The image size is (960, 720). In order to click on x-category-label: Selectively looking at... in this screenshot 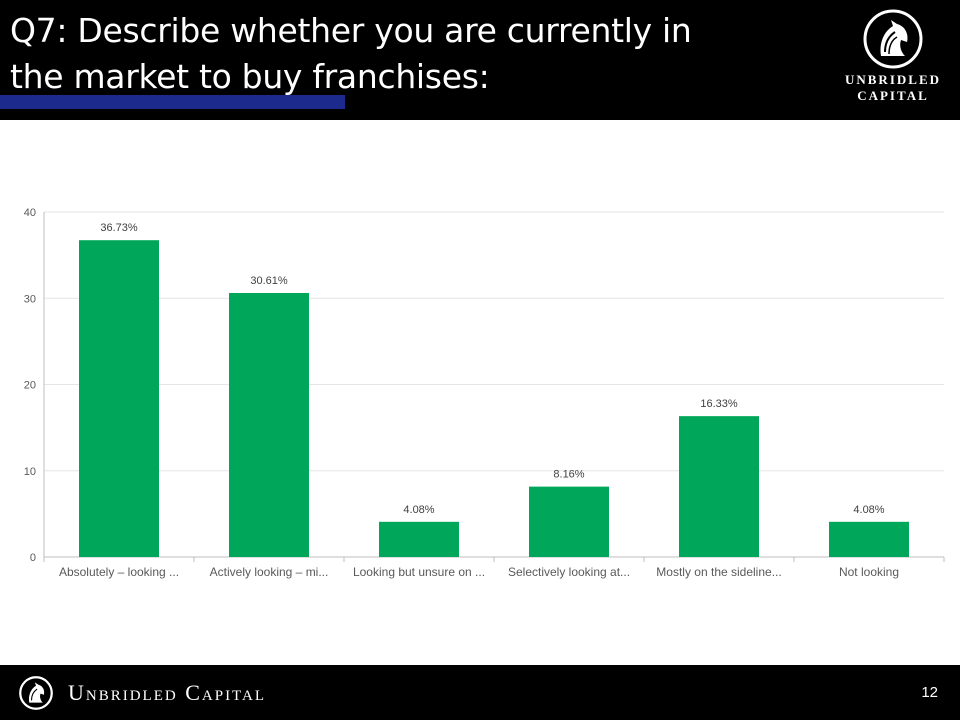, I will do `click(569, 572)`.